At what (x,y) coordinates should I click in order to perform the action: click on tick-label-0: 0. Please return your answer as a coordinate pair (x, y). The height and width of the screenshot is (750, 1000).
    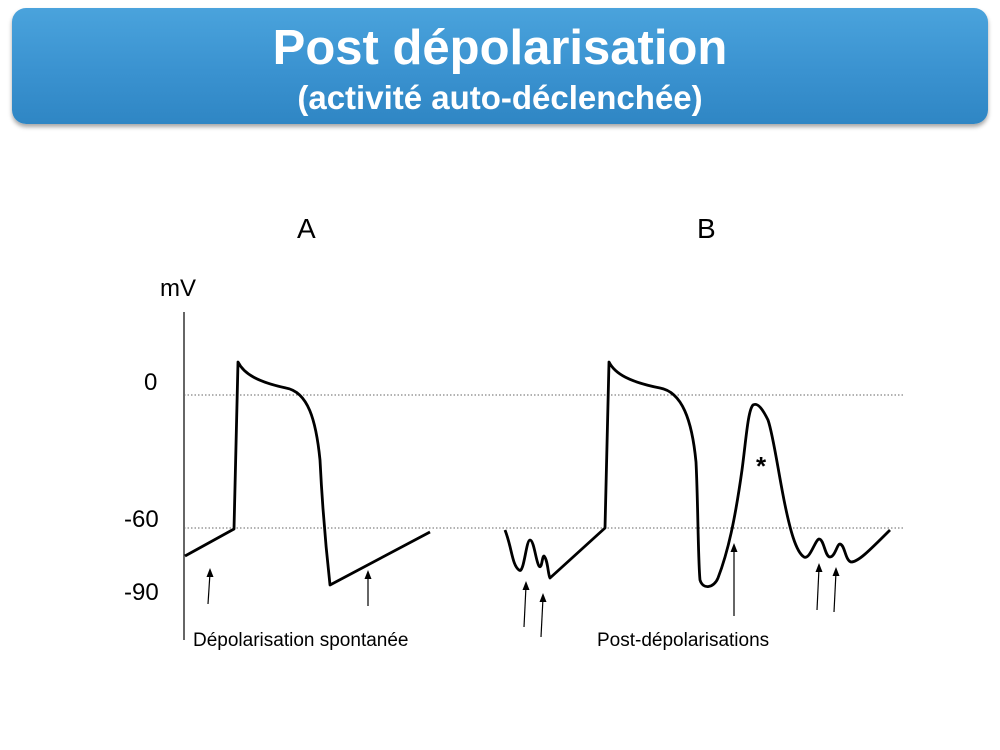
    Looking at the image, I should click on (151, 382).